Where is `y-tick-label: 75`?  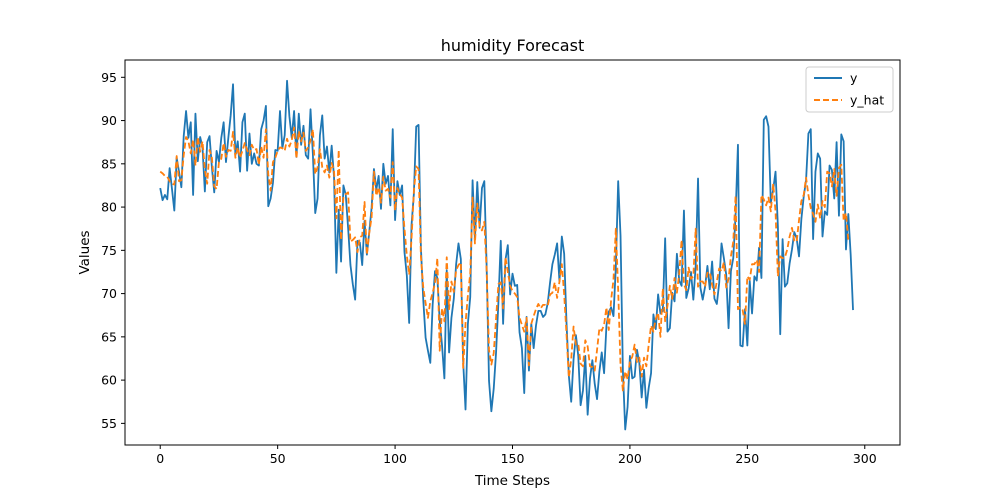
y-tick-label: 75 is located at coordinates (109, 250).